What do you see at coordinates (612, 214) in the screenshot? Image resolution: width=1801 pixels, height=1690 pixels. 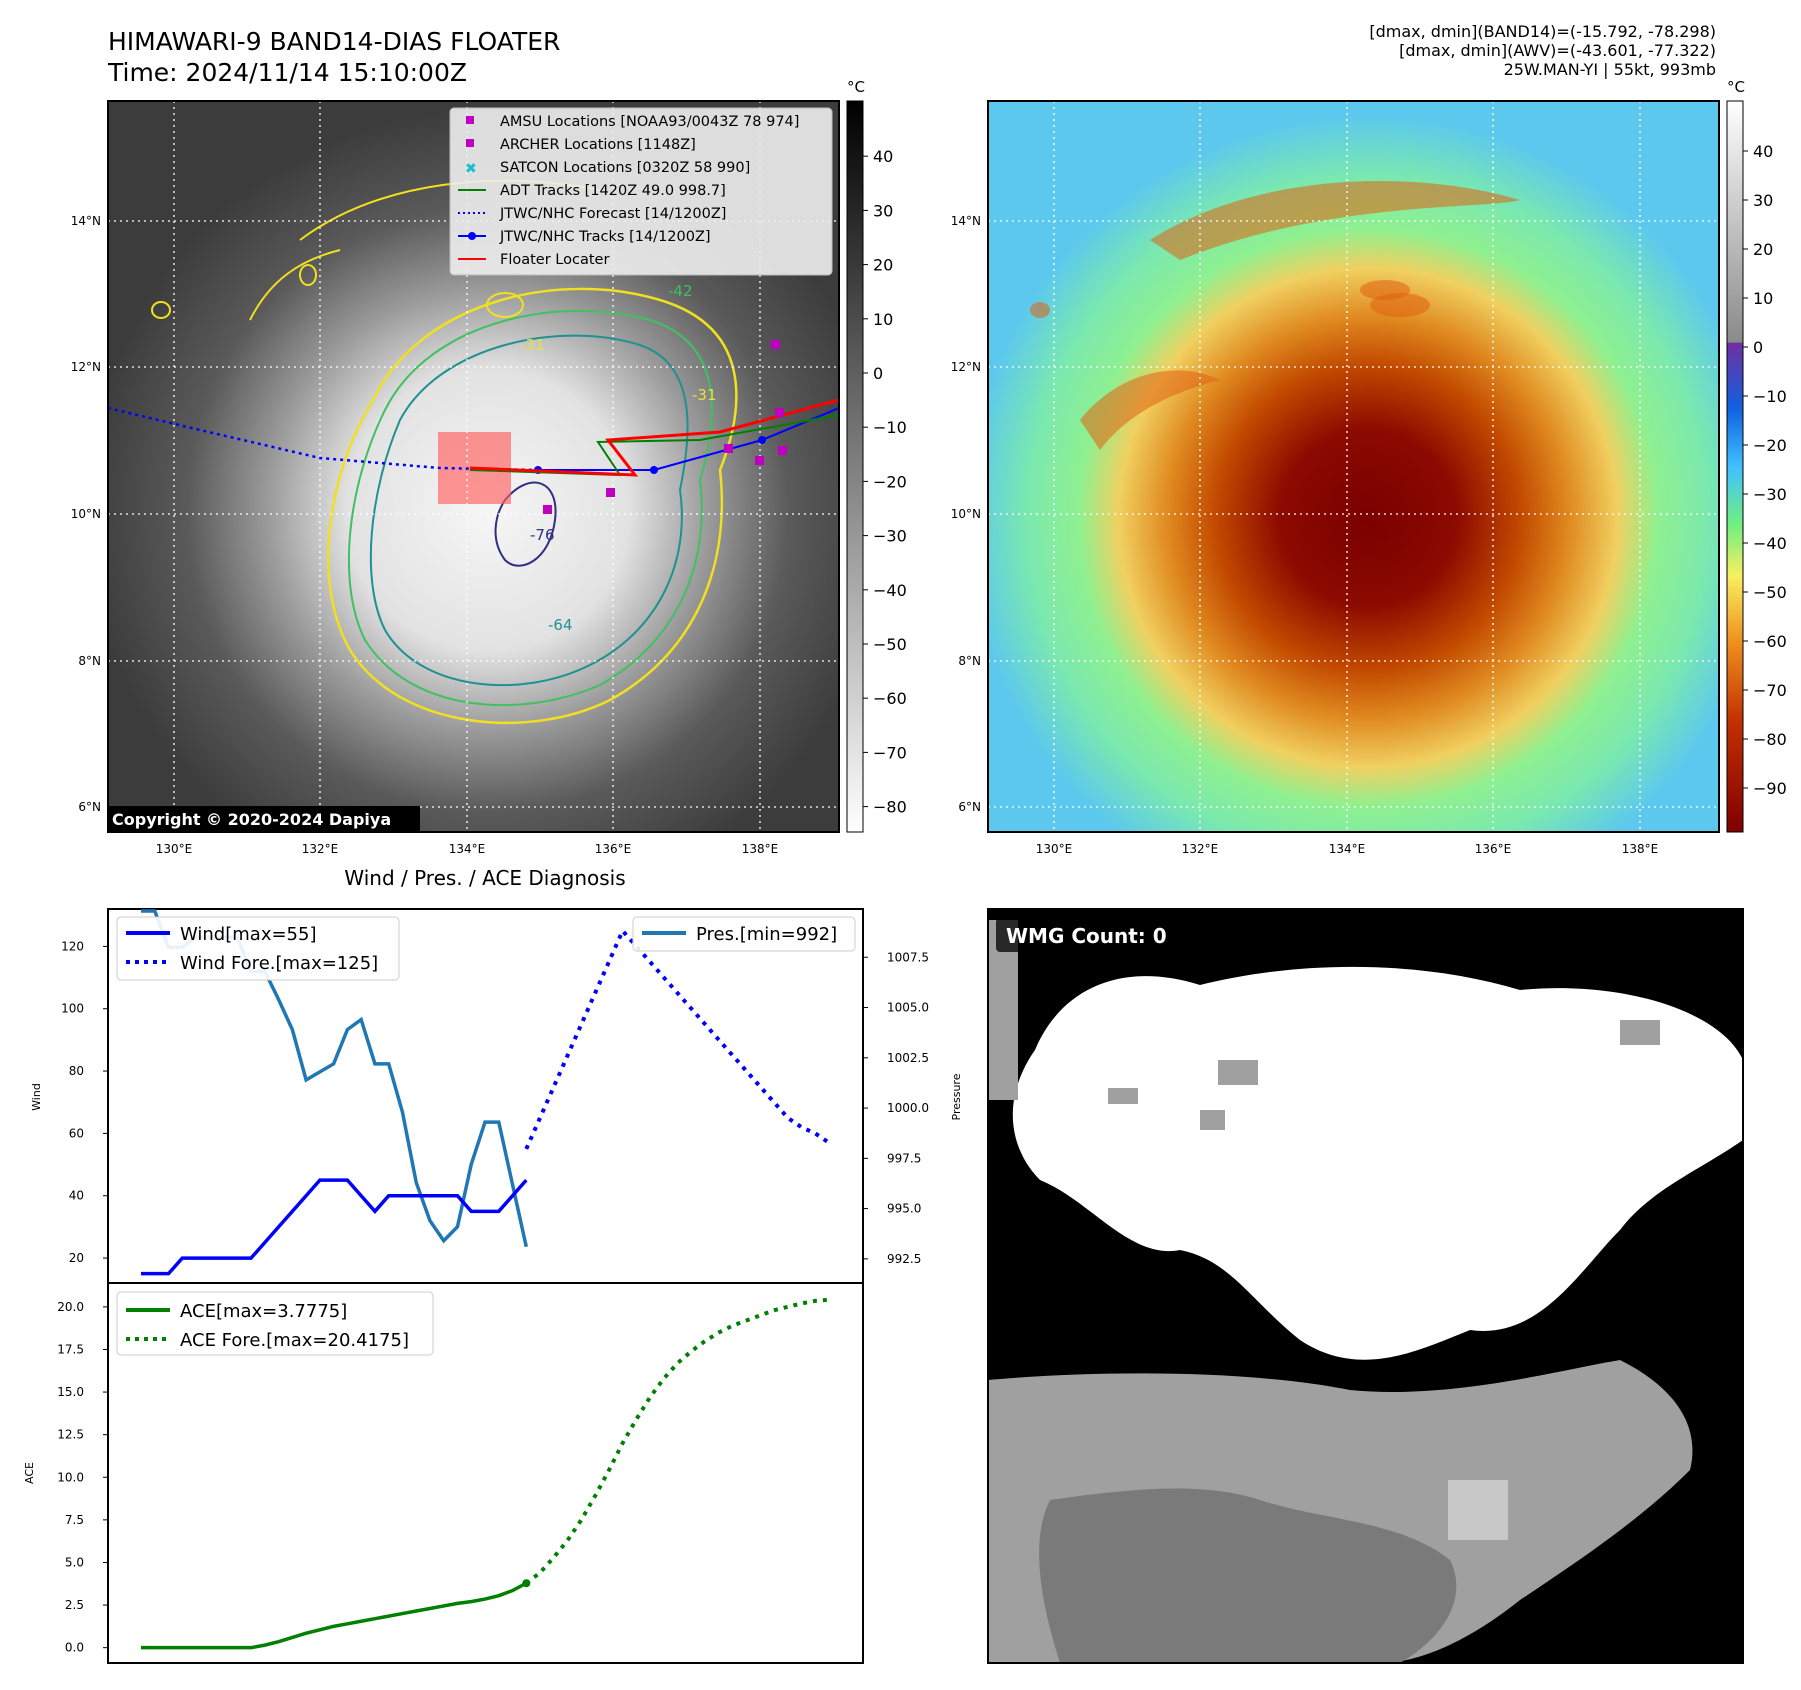 I see `legend-forecast: JTWC/NHC Forecast [14/1200Z]` at bounding box center [612, 214].